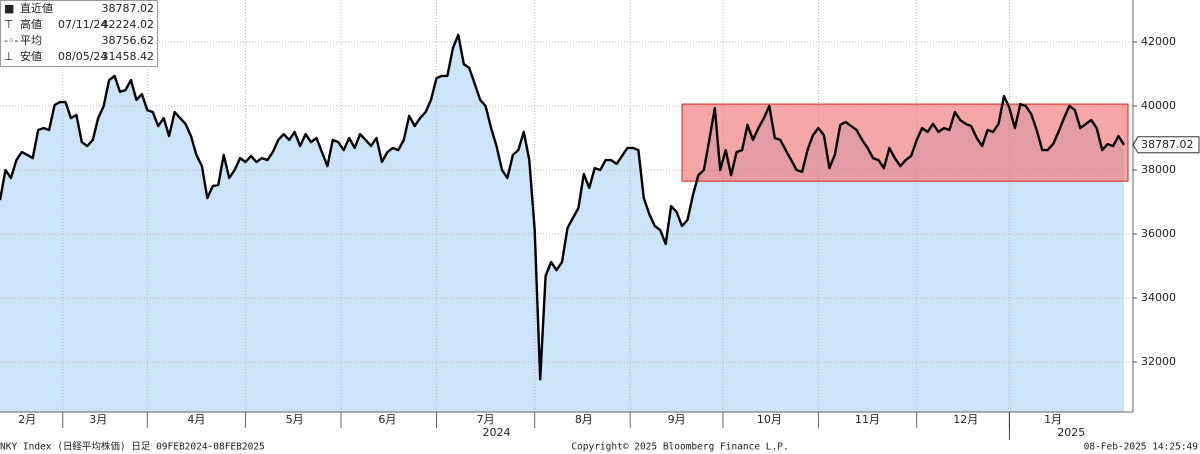  What do you see at coordinates (905, 142) in the screenshot?
I see `highlight-box` at bounding box center [905, 142].